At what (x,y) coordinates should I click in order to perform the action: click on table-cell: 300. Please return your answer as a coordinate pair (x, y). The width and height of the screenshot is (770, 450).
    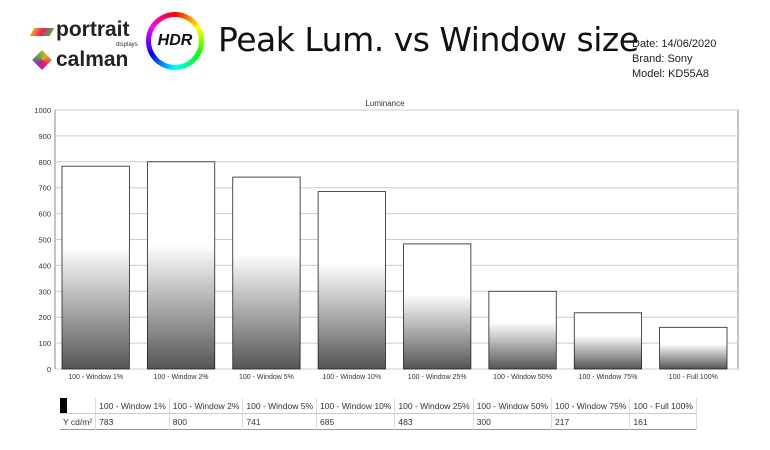
    Looking at the image, I should click on (512, 421).